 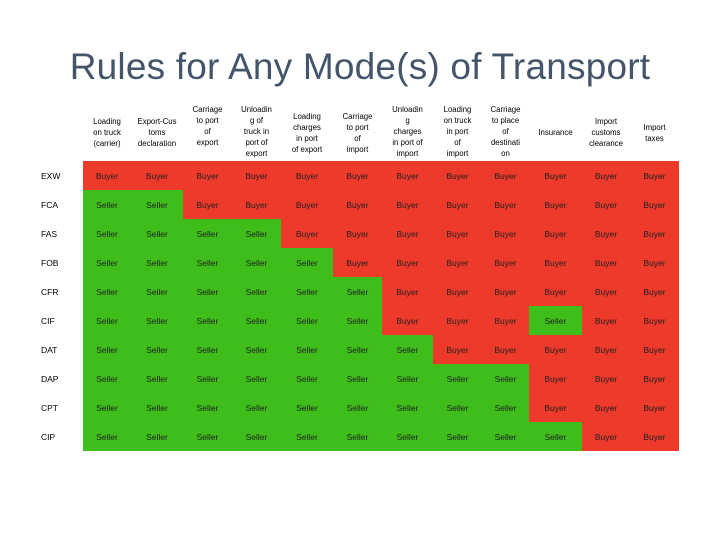 What do you see at coordinates (59, 407) in the screenshot?
I see `row-label: CPT` at bounding box center [59, 407].